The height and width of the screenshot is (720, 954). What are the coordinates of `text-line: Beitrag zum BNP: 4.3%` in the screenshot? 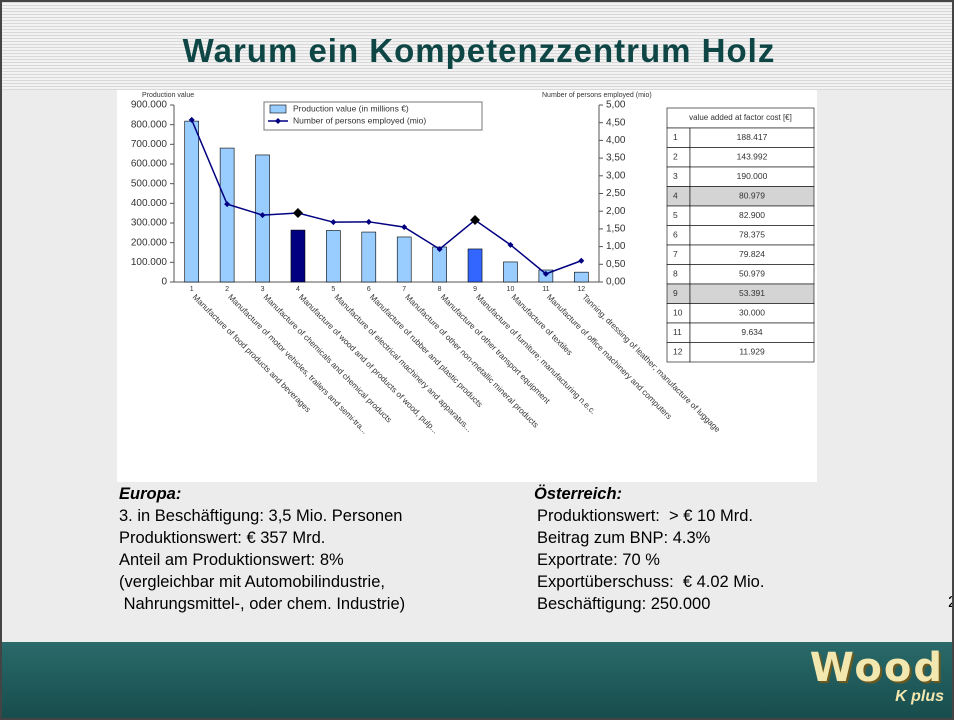 It's located at (624, 538).